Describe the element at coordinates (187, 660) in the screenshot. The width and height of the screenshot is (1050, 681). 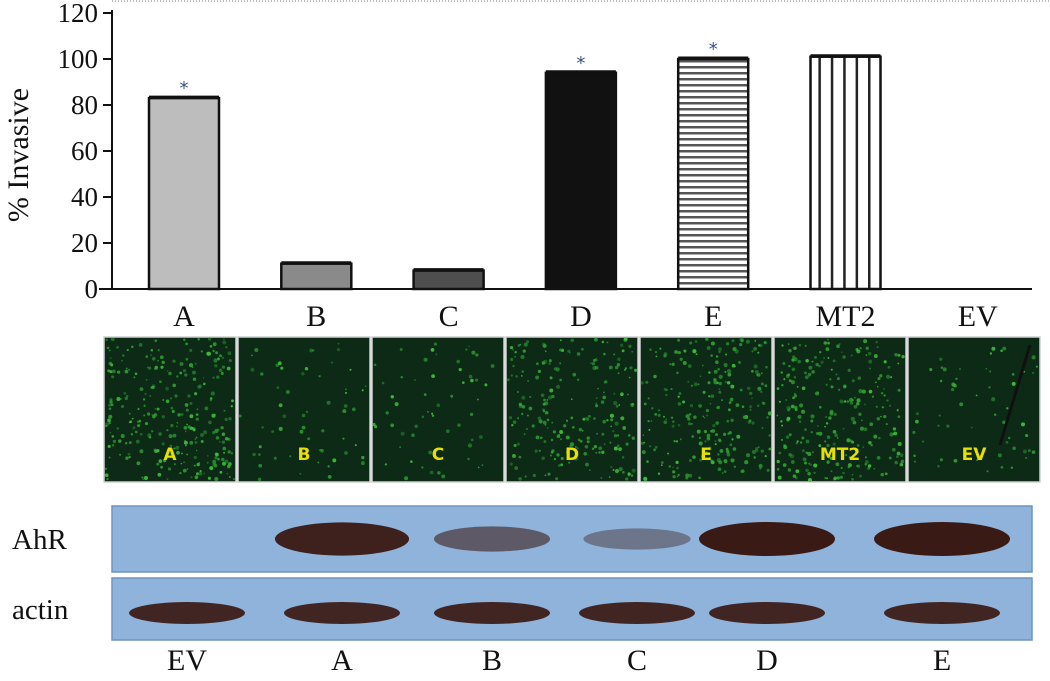
I see `blot-lane-label: EV` at that location.